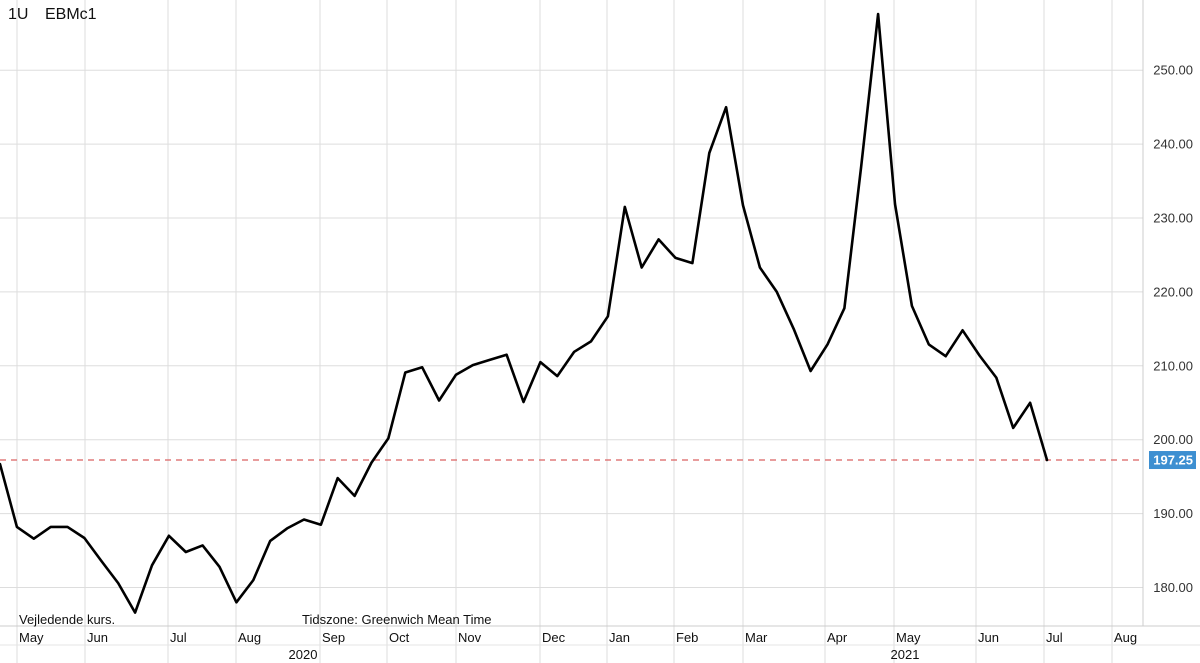 The width and height of the screenshot is (1200, 663). Describe the element at coordinates (1173, 70) in the screenshot. I see `y-tick-label: 250.00` at that location.